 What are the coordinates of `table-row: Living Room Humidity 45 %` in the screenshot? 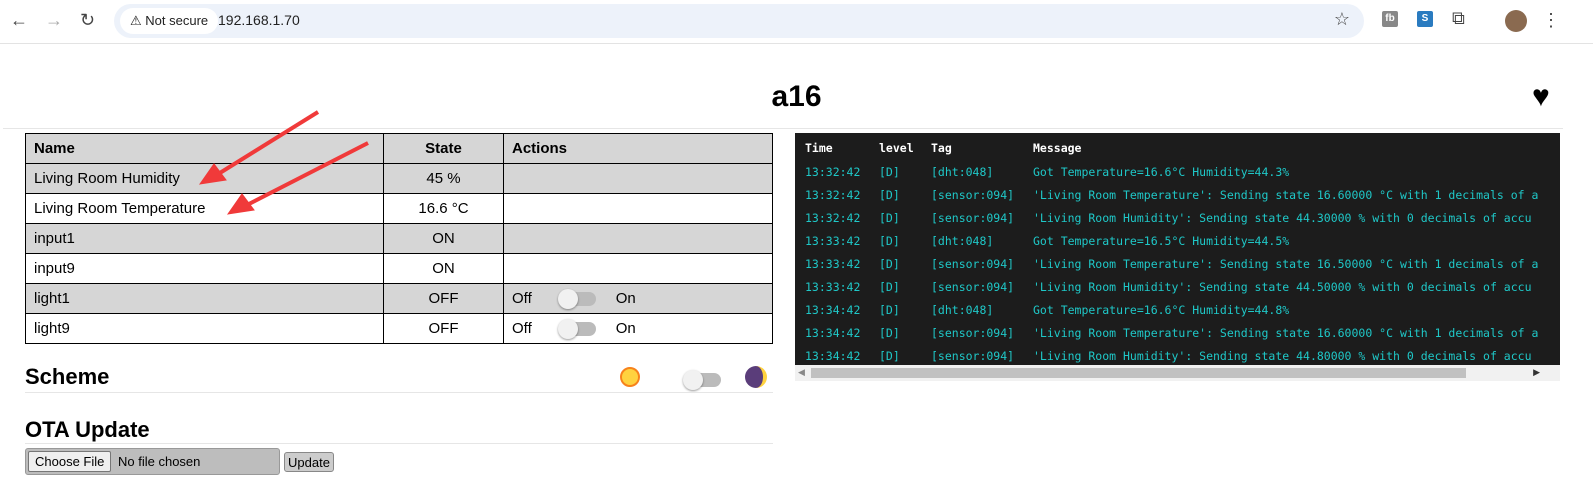 It's located at (399, 178).